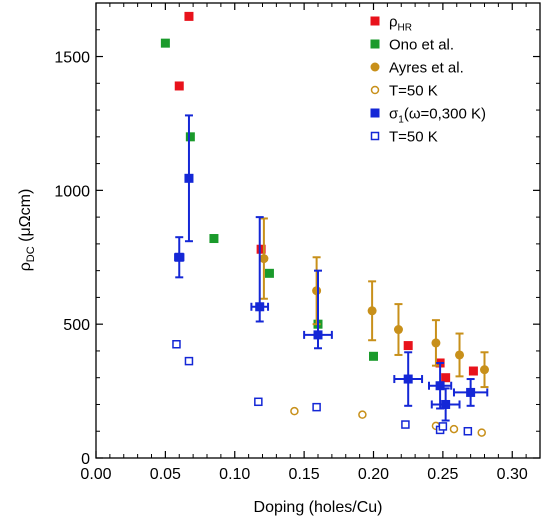 The height and width of the screenshot is (523, 546). What do you see at coordinates (512, 474) in the screenshot?
I see `x-tick-label: 0.30` at bounding box center [512, 474].